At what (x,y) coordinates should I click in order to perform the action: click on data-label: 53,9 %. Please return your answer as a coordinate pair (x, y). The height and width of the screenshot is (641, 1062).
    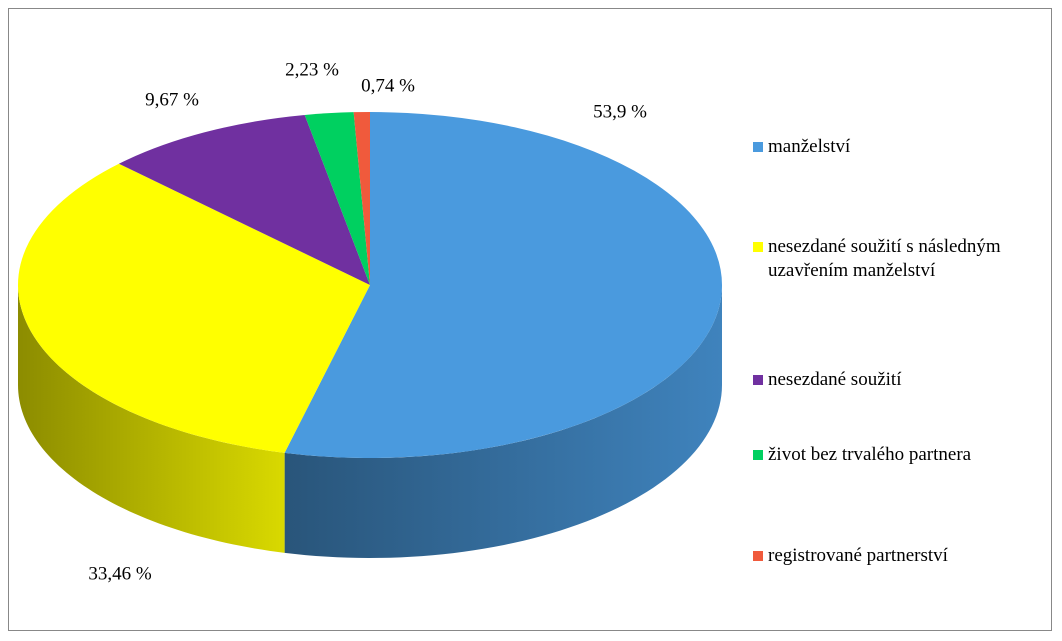
    Looking at the image, I should click on (620, 111).